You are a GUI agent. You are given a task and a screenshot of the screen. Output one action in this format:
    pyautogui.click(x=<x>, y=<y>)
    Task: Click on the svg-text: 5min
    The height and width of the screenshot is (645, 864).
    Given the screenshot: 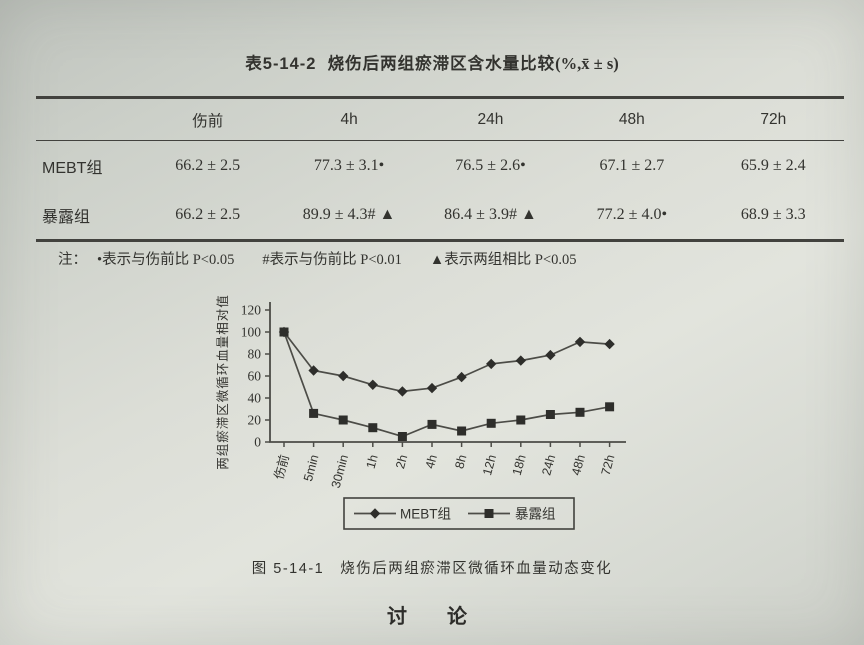 What is the action you would take?
    pyautogui.click(x=311, y=468)
    